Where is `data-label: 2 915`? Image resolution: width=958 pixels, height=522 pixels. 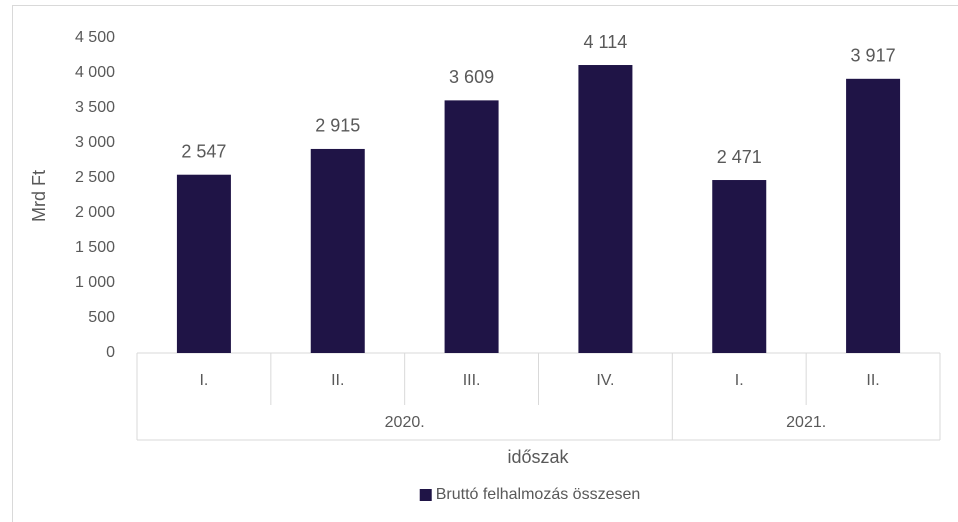 data-label: 2 915 is located at coordinates (337, 126).